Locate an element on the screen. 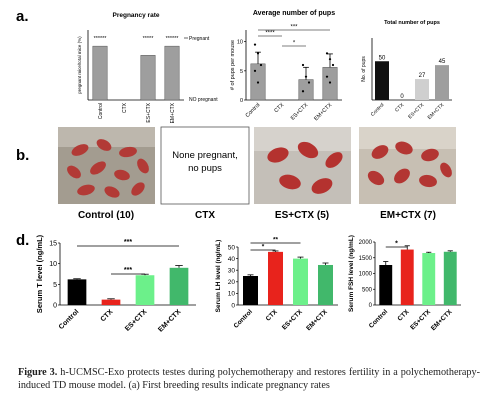 Image resolution: width=492 pixels, height=411 pixels. y-axis-label: pregnant mice/total mice (%) is located at coordinates (79, 65).